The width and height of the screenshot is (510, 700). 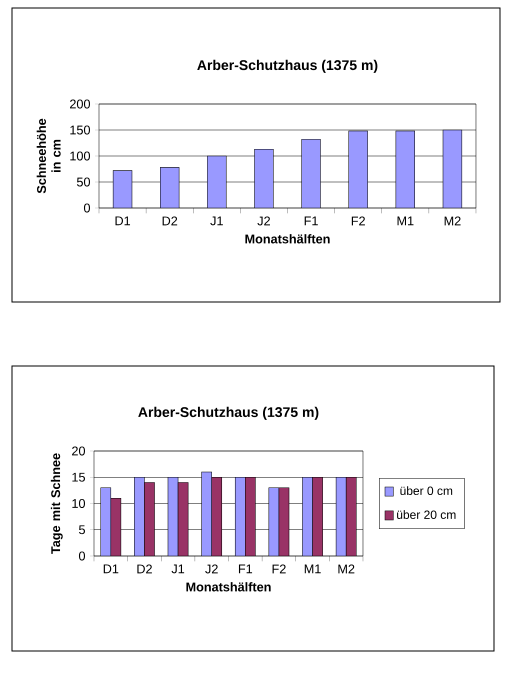 What do you see at coordinates (79, 503) in the screenshot?
I see `y-tick-label: 10` at bounding box center [79, 503].